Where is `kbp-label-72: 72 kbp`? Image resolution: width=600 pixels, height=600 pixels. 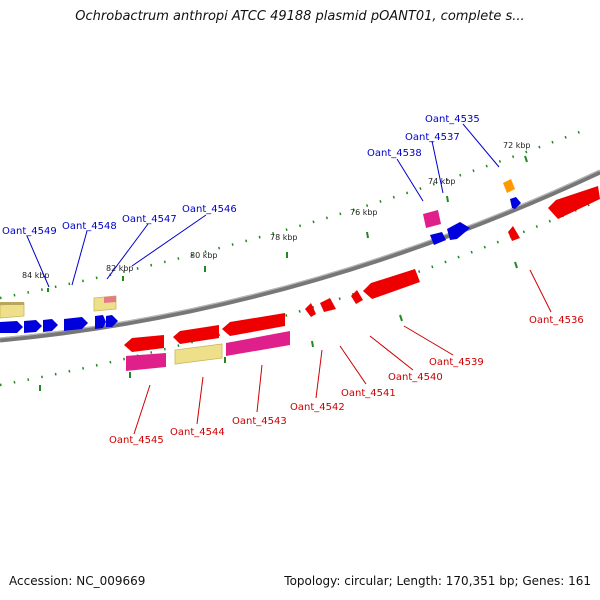 kbp-label-72: 72 kbp is located at coordinates (517, 145).